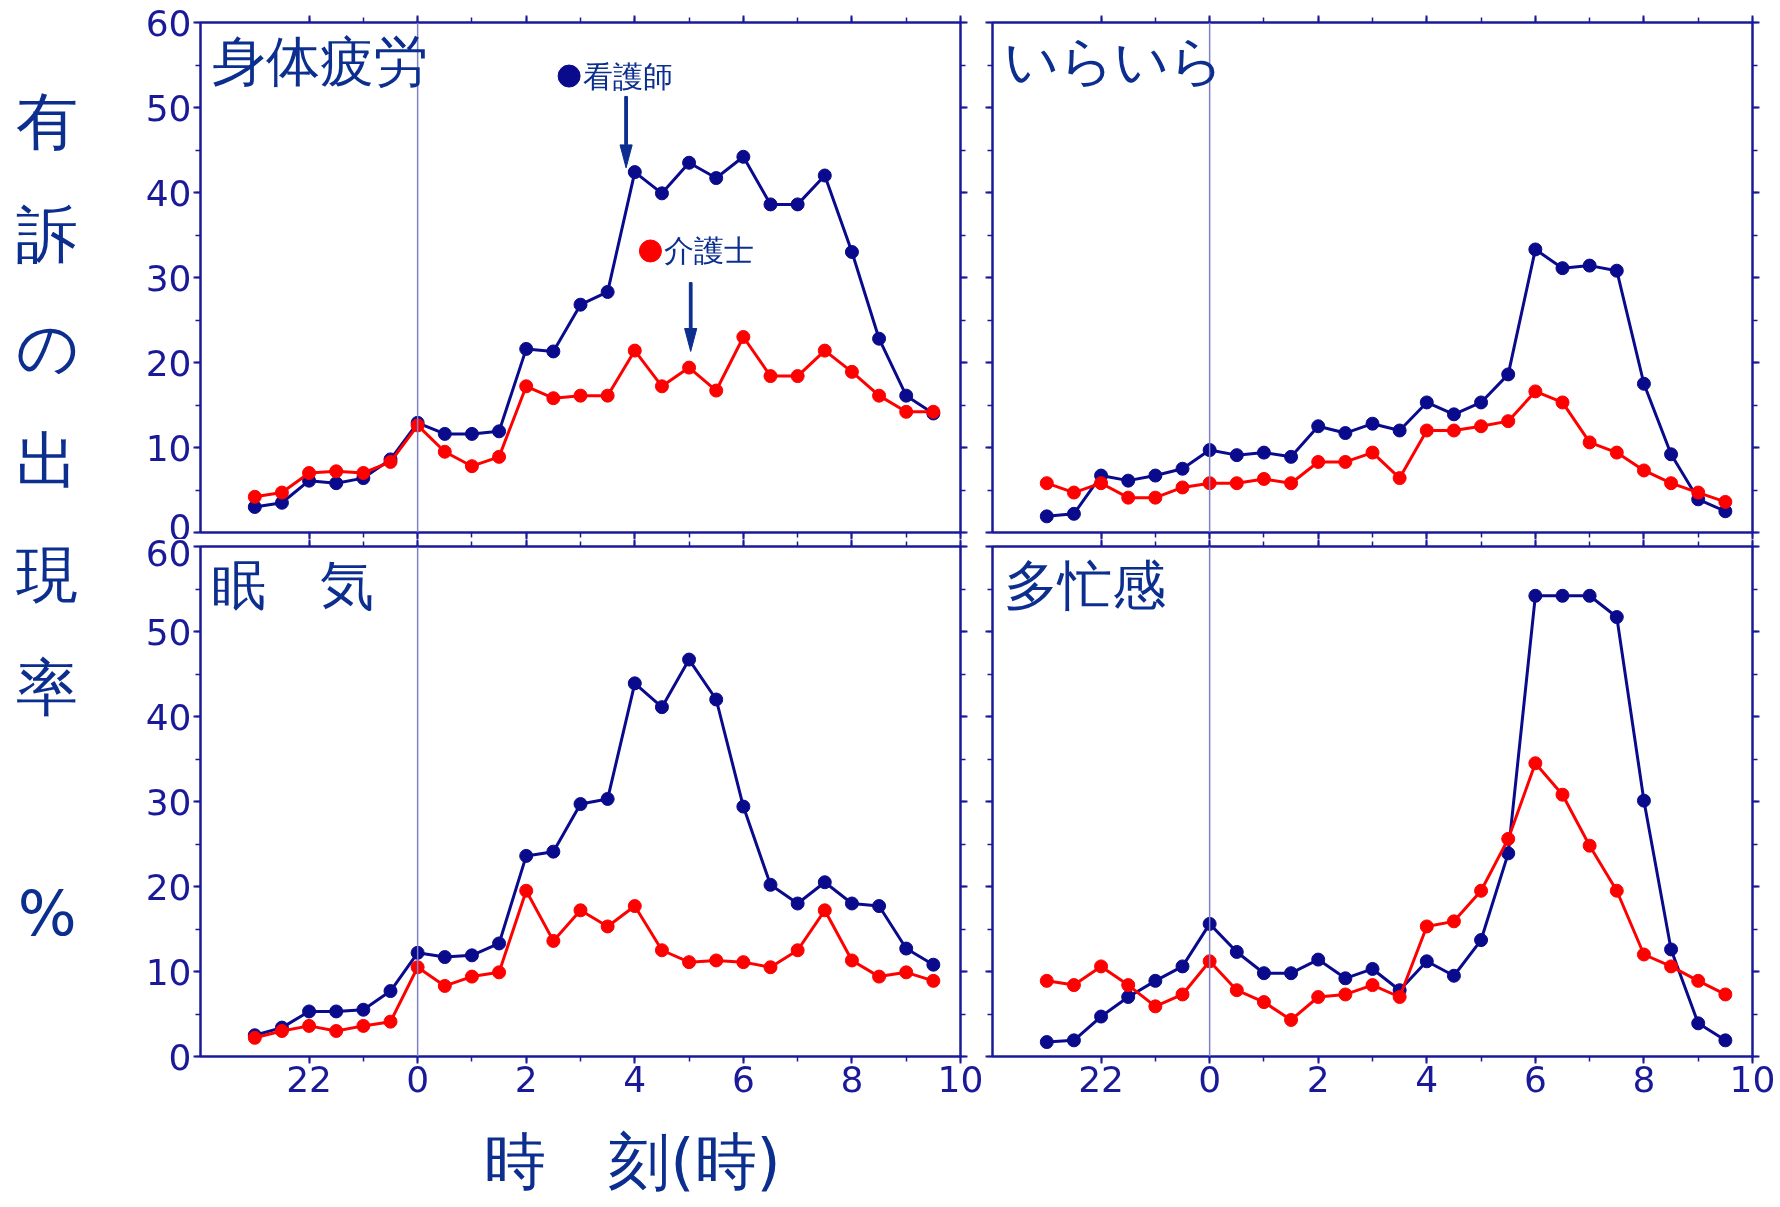 The width and height of the screenshot is (1780, 1207). Describe the element at coordinates (319, 62) in the screenshot. I see `chart-title: 身体疲労` at that location.